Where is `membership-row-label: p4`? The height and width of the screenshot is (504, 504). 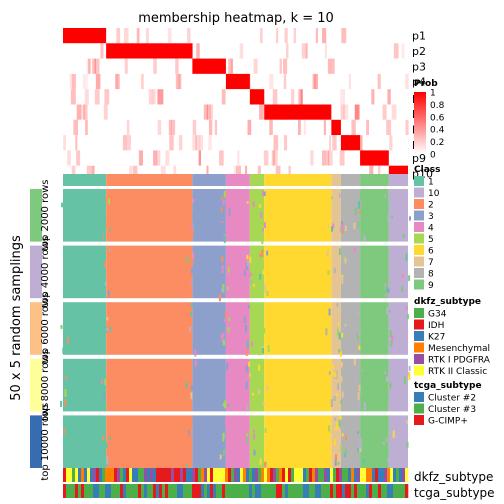 membership-row-label: p4 is located at coordinates (419, 82).